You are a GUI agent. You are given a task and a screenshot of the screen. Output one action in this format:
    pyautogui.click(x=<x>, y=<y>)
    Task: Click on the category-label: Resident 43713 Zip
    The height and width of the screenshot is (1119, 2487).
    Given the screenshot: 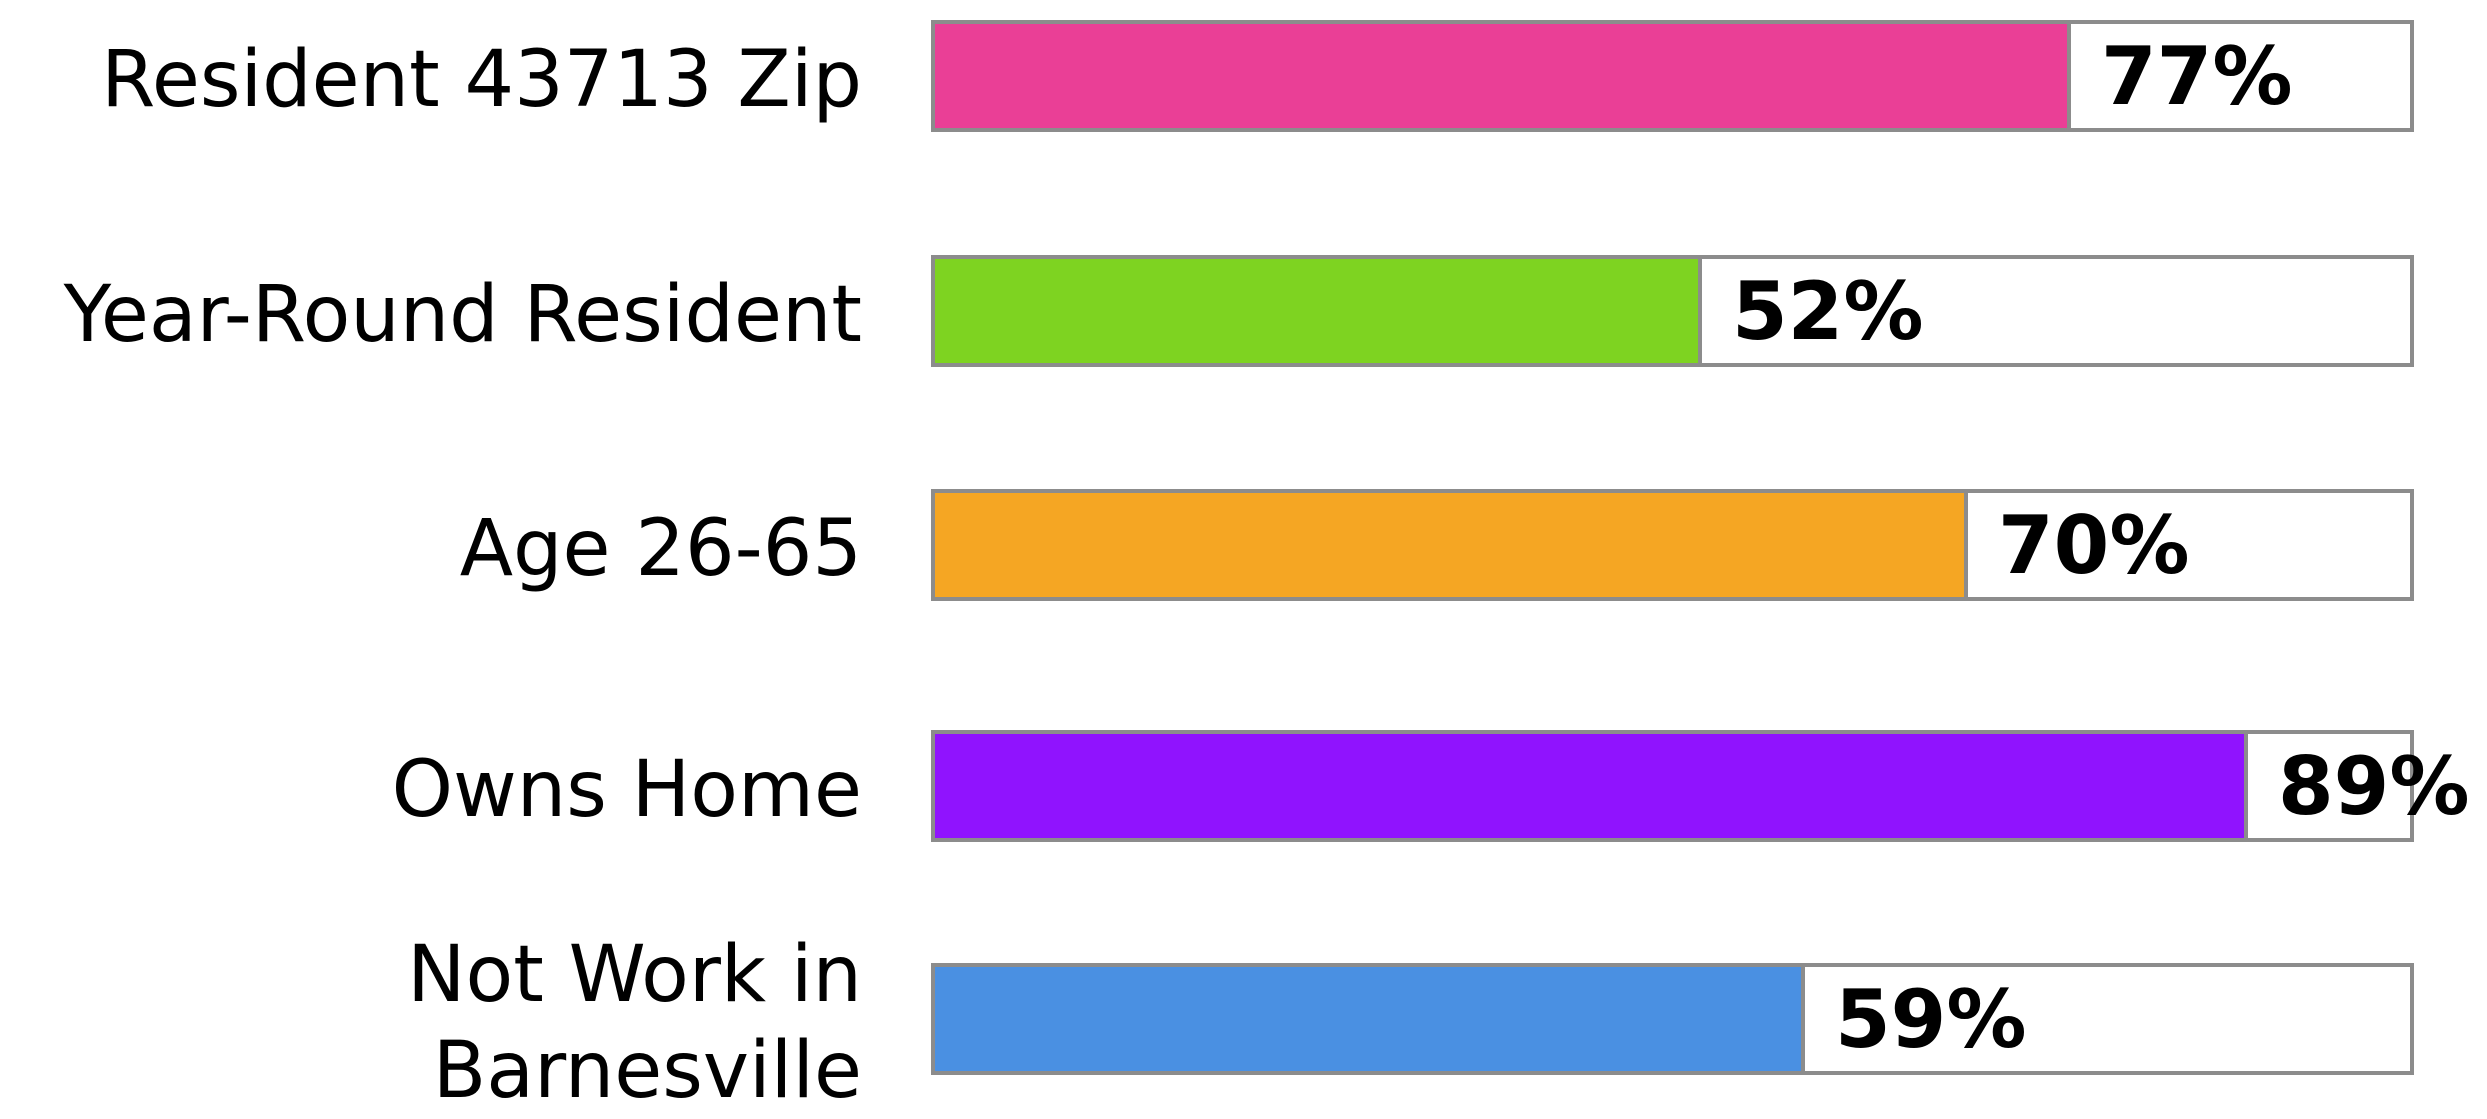 What is the action you would take?
    pyautogui.click(x=481, y=80)
    